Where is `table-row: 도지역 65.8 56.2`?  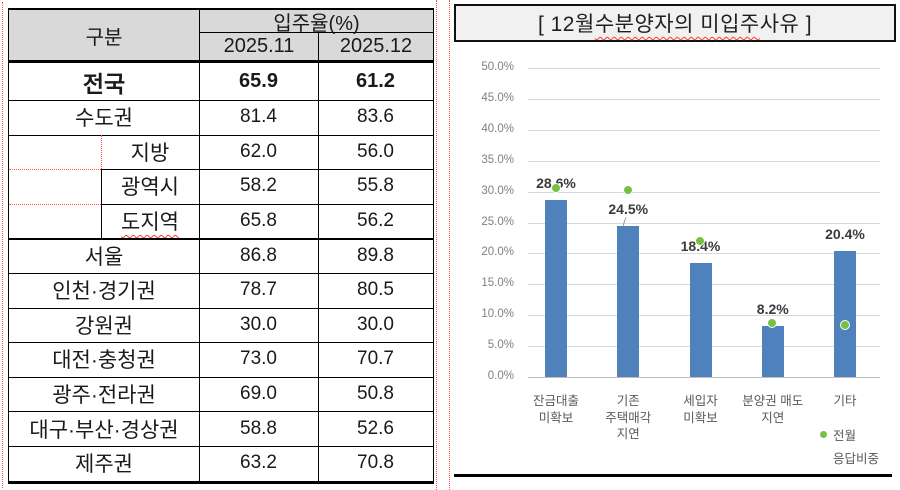 table-row: 도지역 65.8 56.2 is located at coordinates (221, 221).